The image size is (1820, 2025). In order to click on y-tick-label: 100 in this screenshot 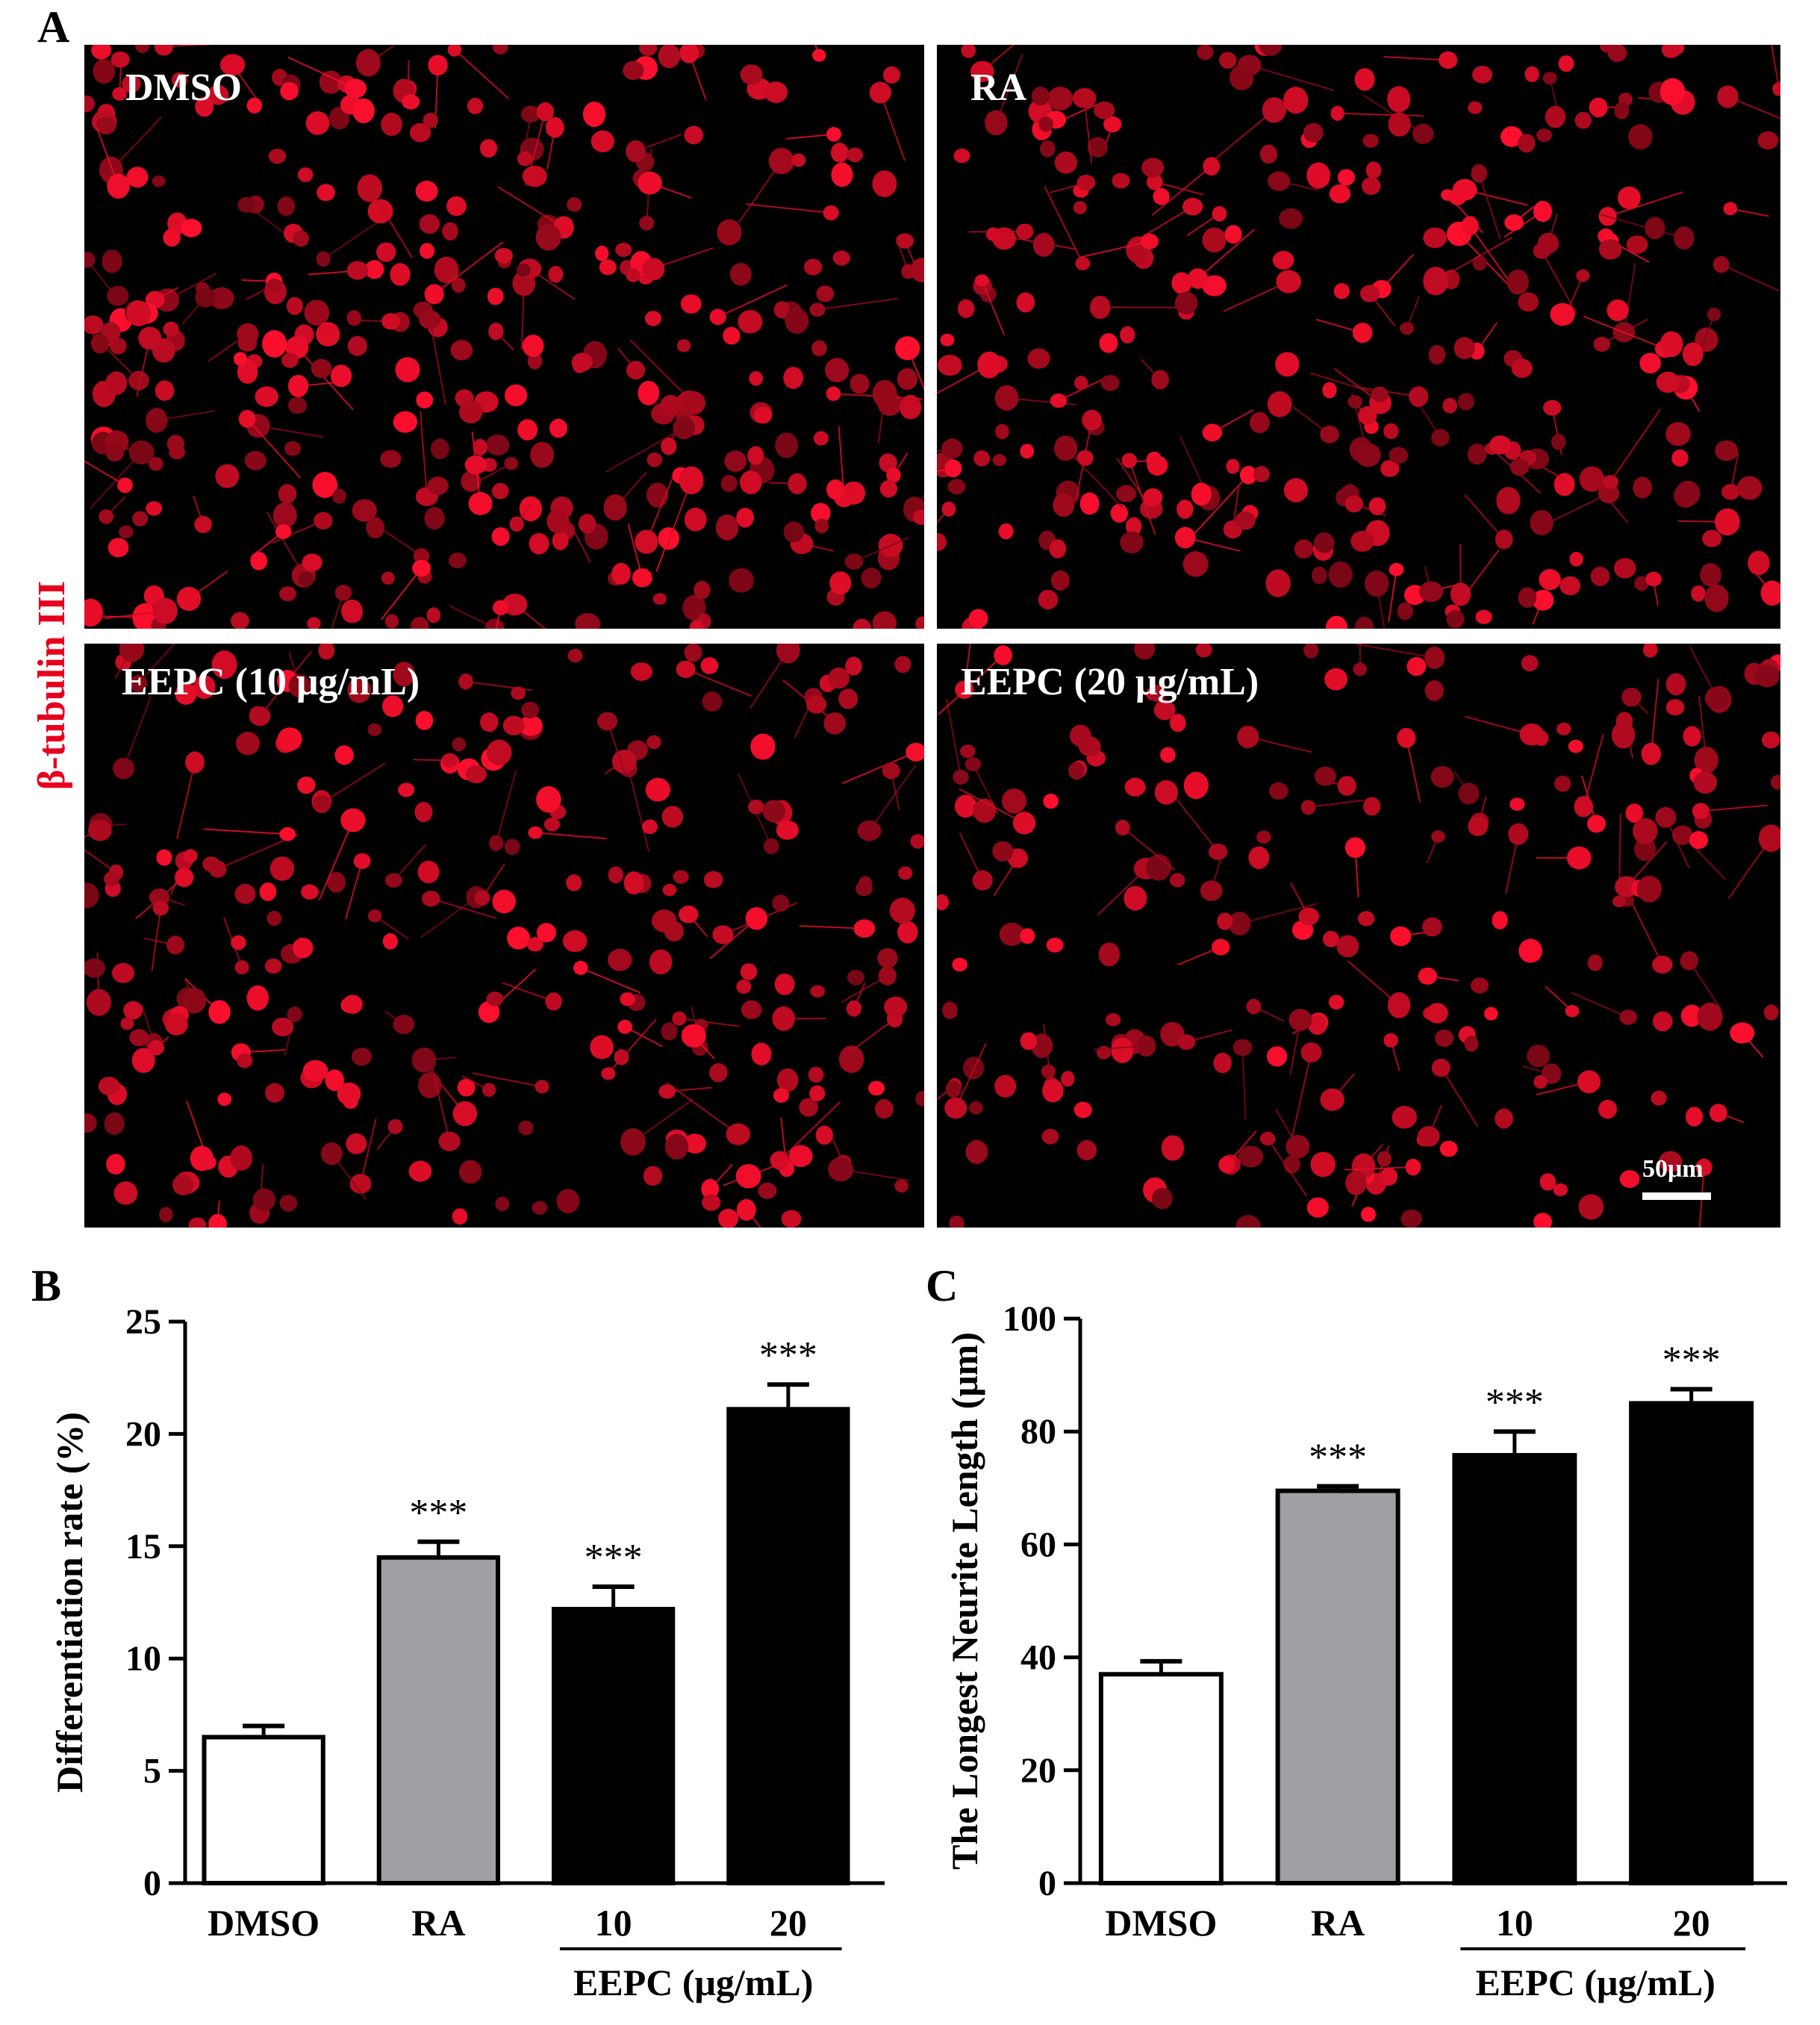, I will do `click(1029, 1319)`.